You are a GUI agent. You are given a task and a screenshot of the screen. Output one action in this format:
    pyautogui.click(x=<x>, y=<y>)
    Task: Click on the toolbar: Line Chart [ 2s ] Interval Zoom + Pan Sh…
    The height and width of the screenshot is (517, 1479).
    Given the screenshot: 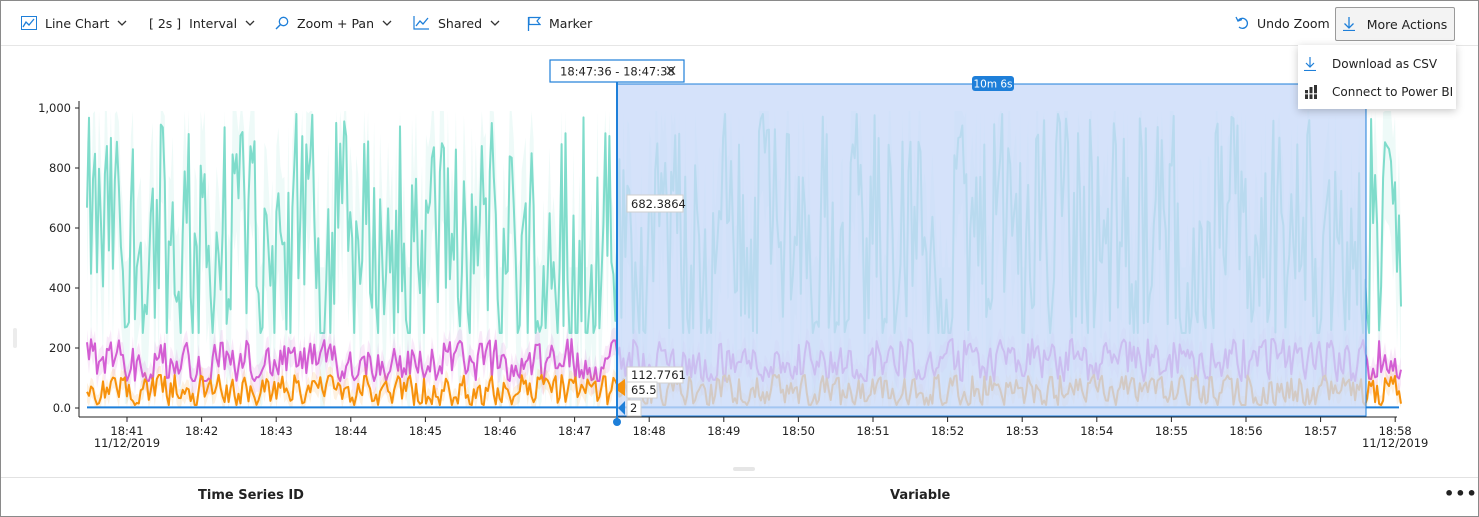 What is the action you would take?
    pyautogui.click(x=739, y=23)
    